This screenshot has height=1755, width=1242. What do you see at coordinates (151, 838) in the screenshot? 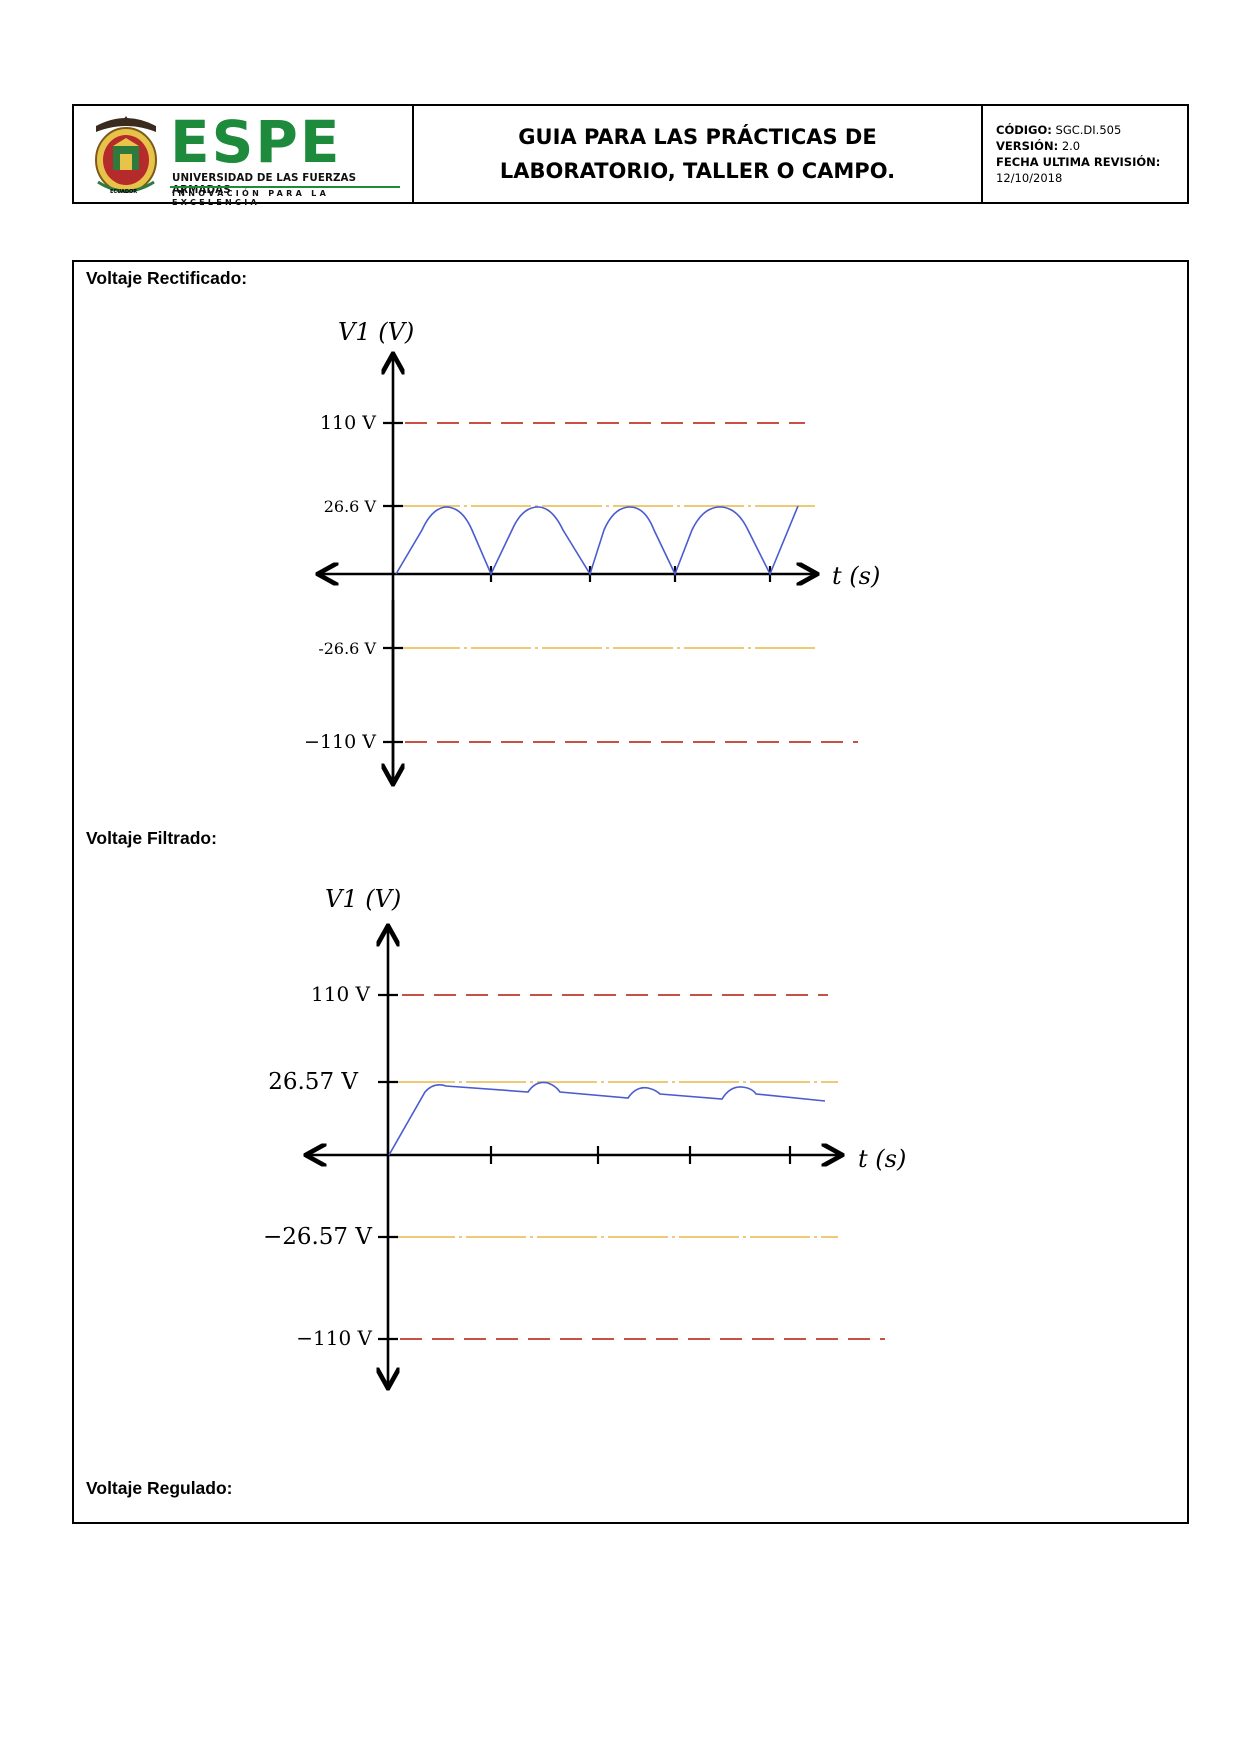
I see `section-filtered-label: Voltaje Filtrado:` at bounding box center [151, 838].